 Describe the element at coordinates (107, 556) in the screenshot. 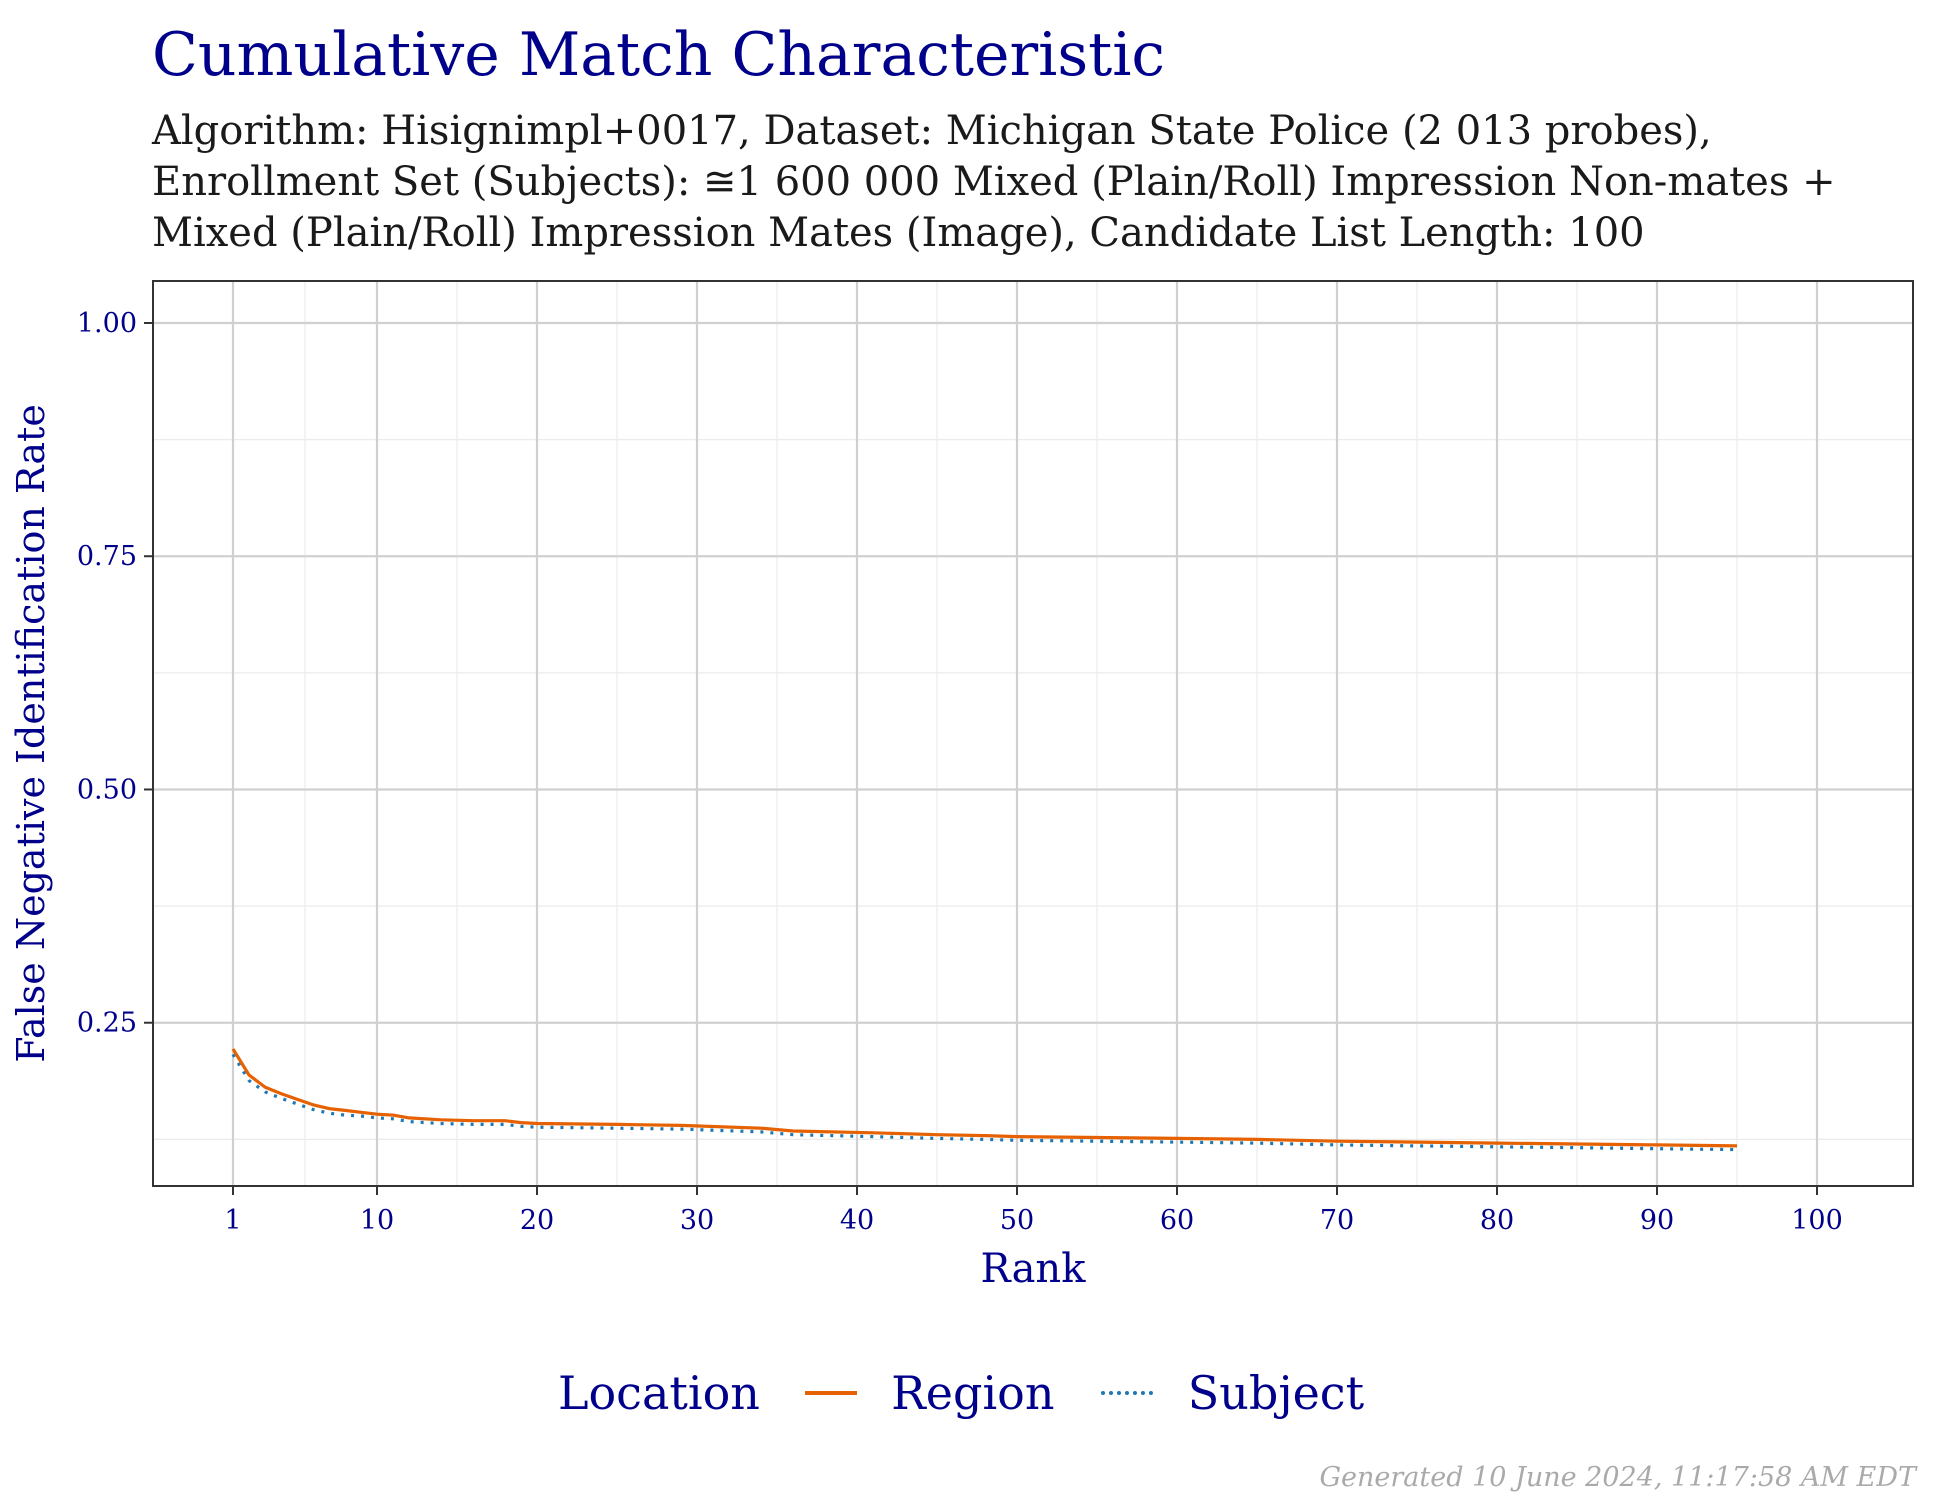

I see `y-tick-label: 0.75` at that location.